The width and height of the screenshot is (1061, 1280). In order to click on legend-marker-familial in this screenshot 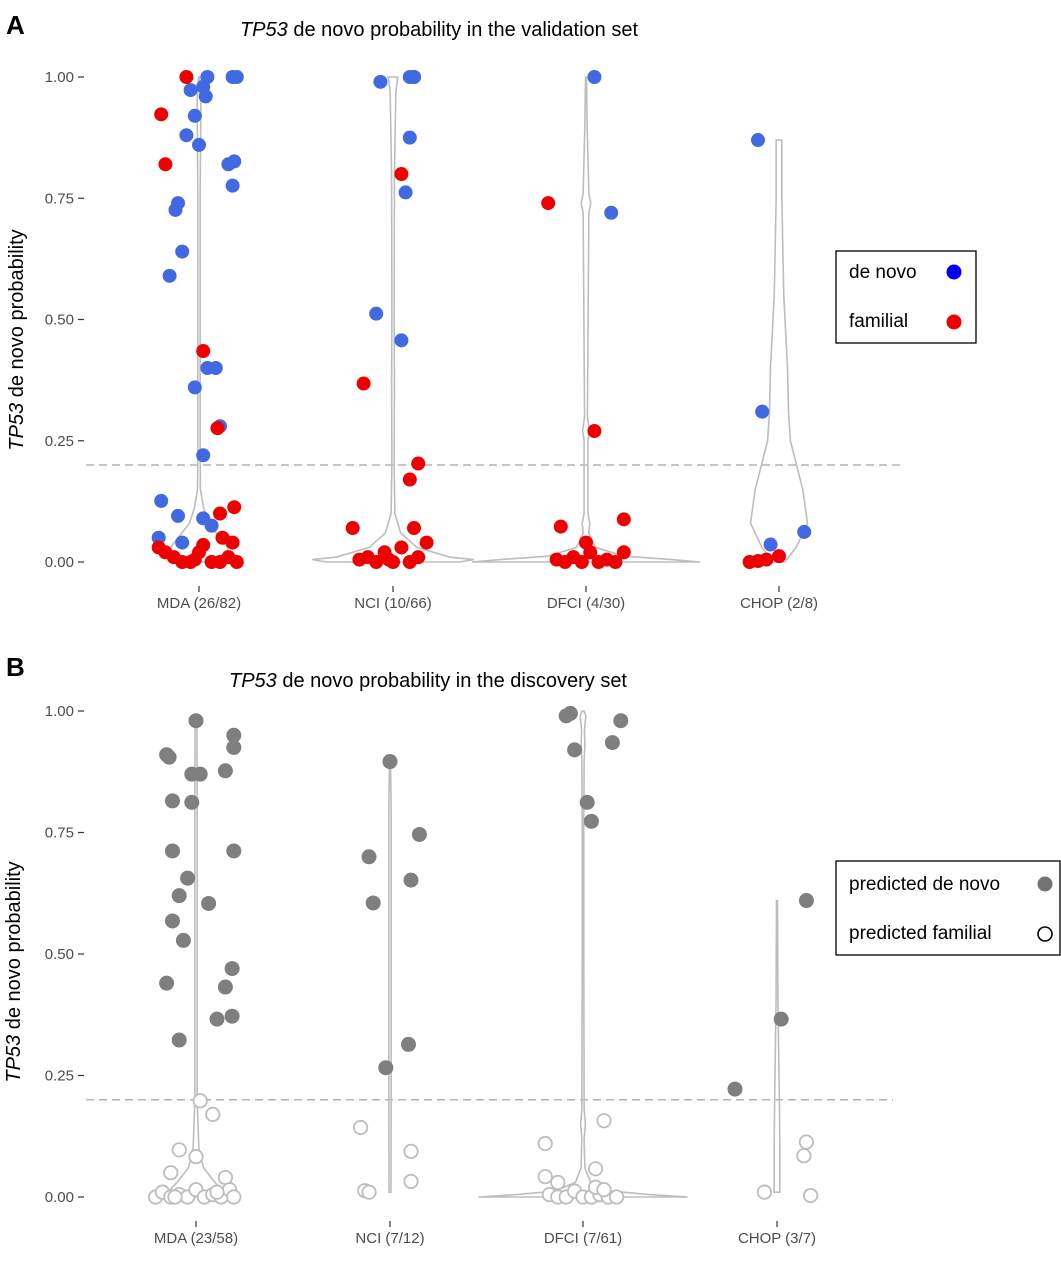, I will do `click(954, 322)`.